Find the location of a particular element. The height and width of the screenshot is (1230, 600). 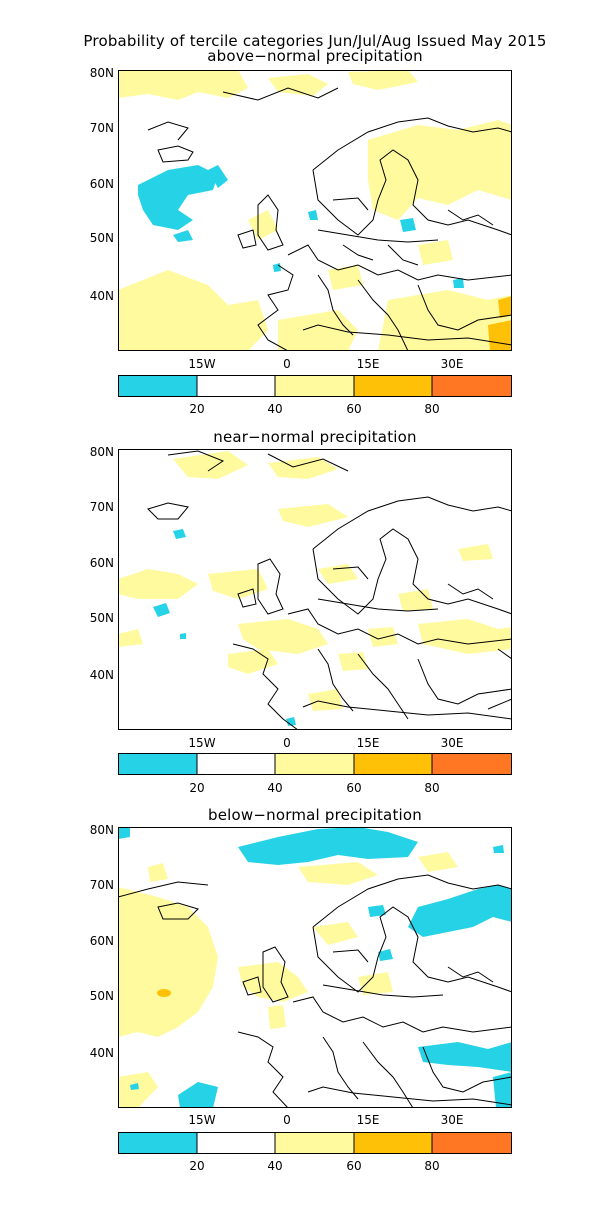

lon-label-0: 0 is located at coordinates (287, 364).